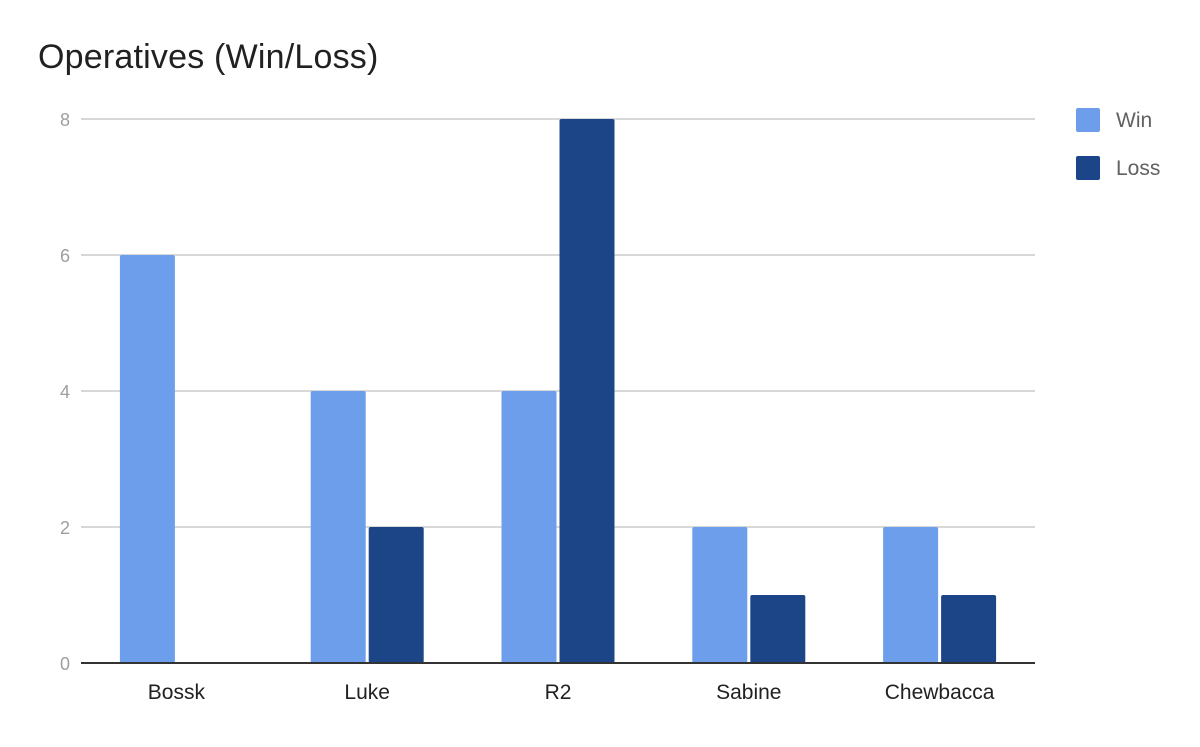 This screenshot has width=1200, height=747. What do you see at coordinates (65, 256) in the screenshot?
I see `y-tick-label: 6` at bounding box center [65, 256].